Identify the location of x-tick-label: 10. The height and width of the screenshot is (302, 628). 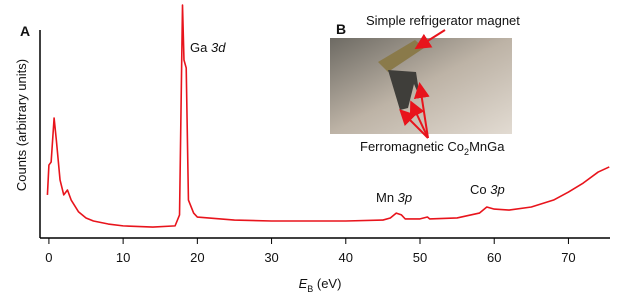
(123, 257).